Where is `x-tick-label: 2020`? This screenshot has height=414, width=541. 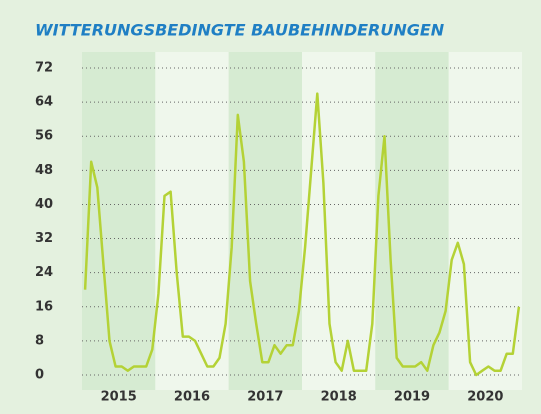 x-tick-label: 2020 is located at coordinates (485, 397).